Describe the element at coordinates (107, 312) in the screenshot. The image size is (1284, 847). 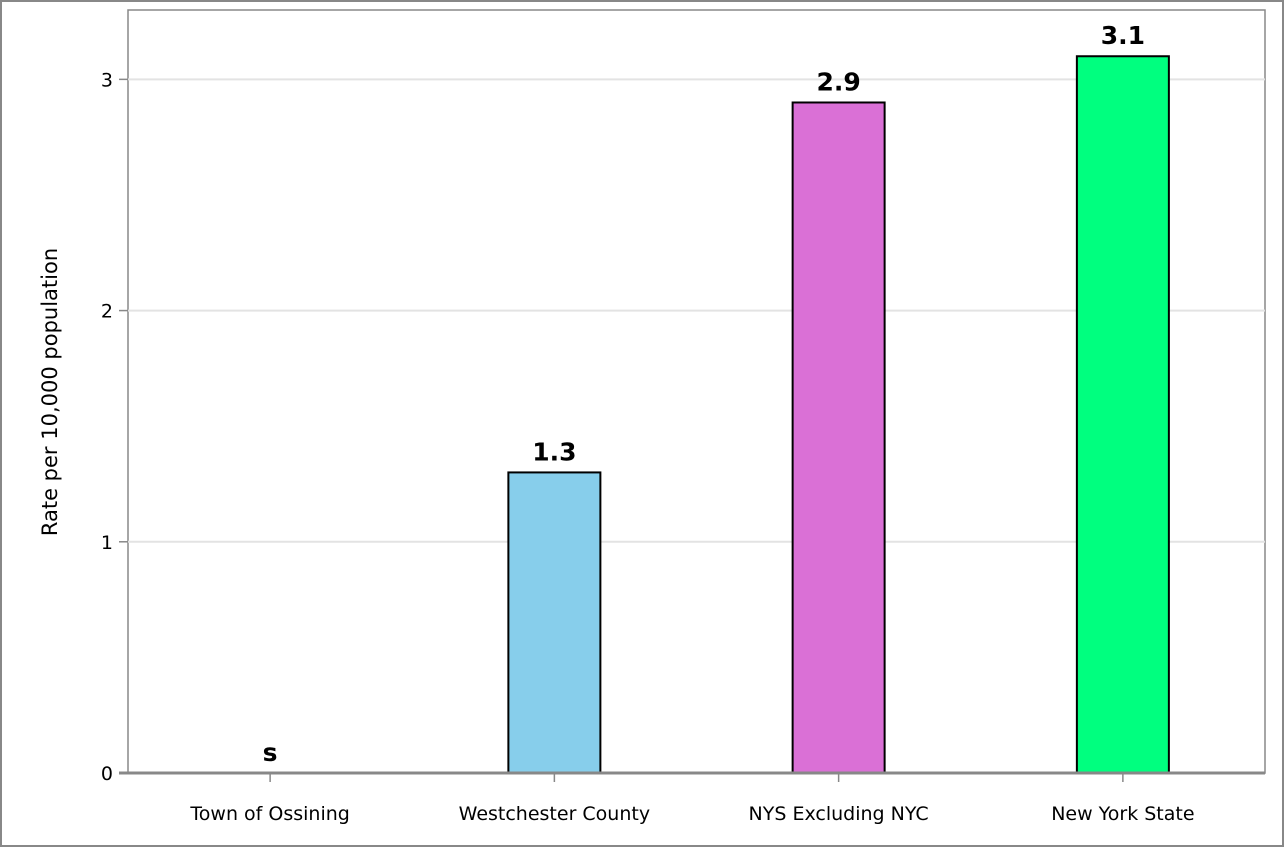
I see `y-tick-label: 2` at that location.